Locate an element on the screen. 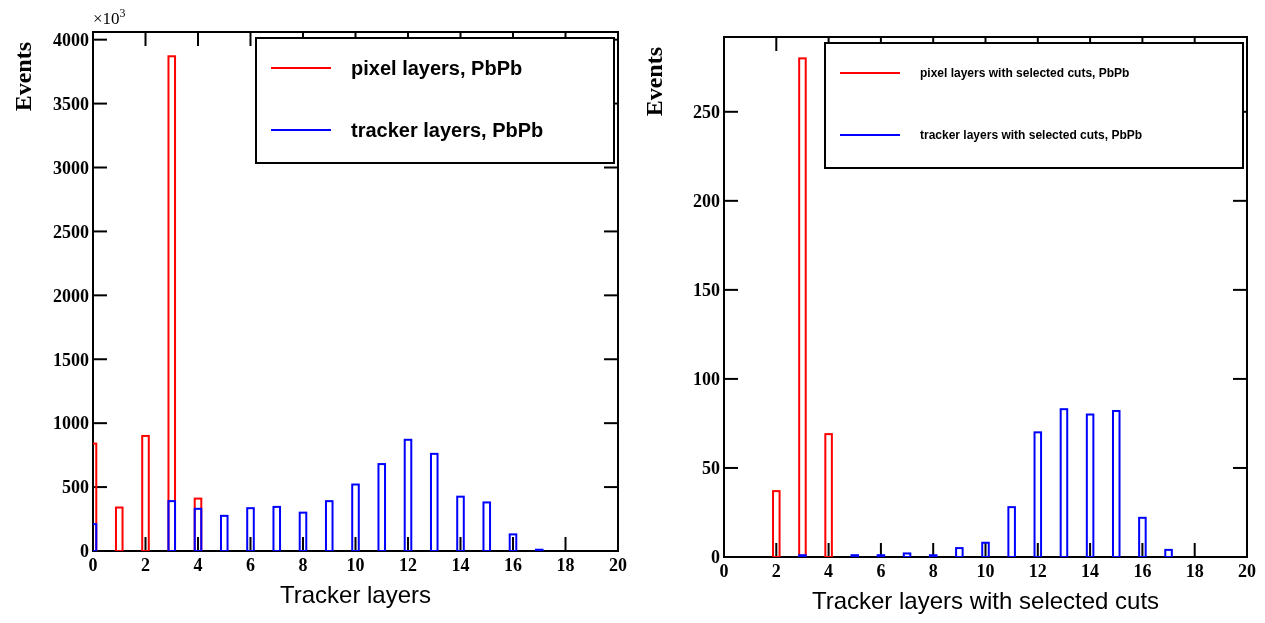 Image resolution: width=1265 pixels, height=623 pixels. legend-label: pixel layers, PbPb is located at coordinates (437, 68).